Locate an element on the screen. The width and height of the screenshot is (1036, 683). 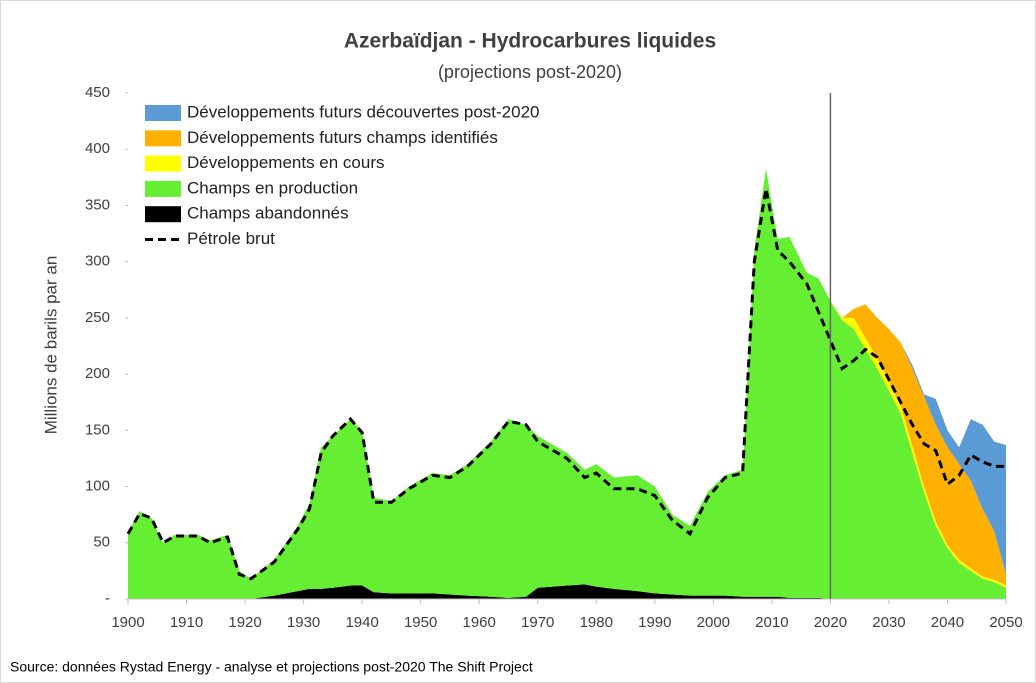
x-tick-label: 1980 is located at coordinates (596, 622).